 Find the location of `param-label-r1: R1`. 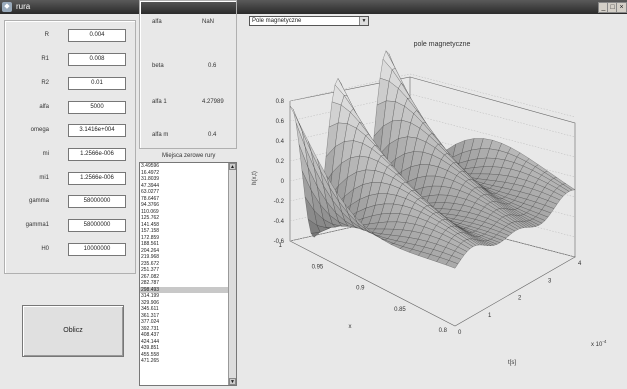

param-label-r1: R1 is located at coordinates (45, 59).